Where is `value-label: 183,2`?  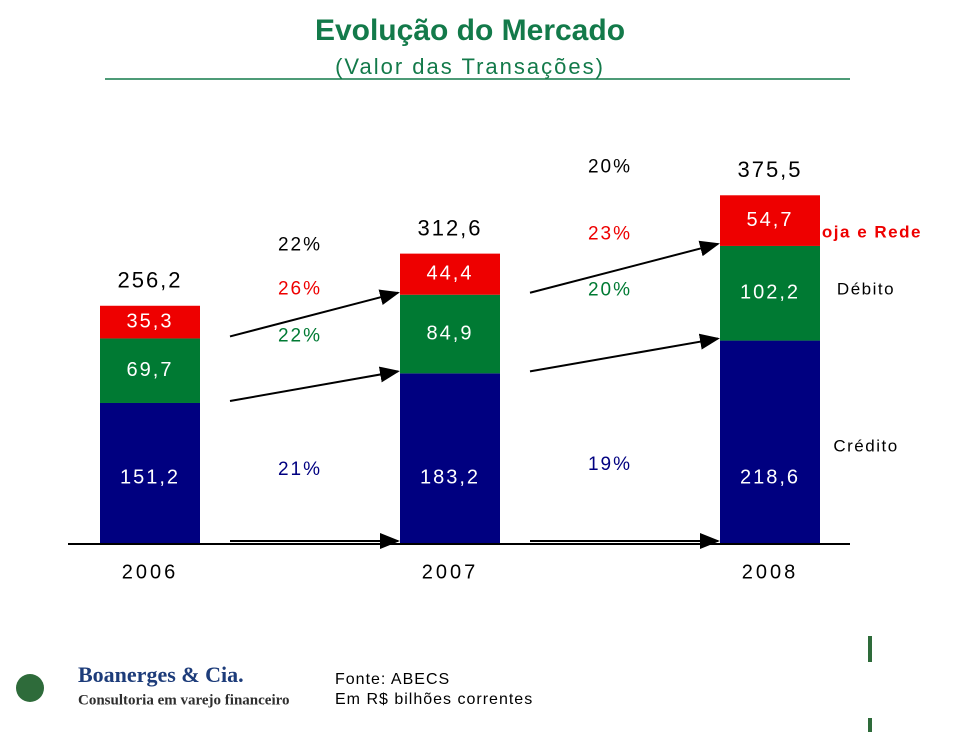 value-label: 183,2 is located at coordinates (450, 477).